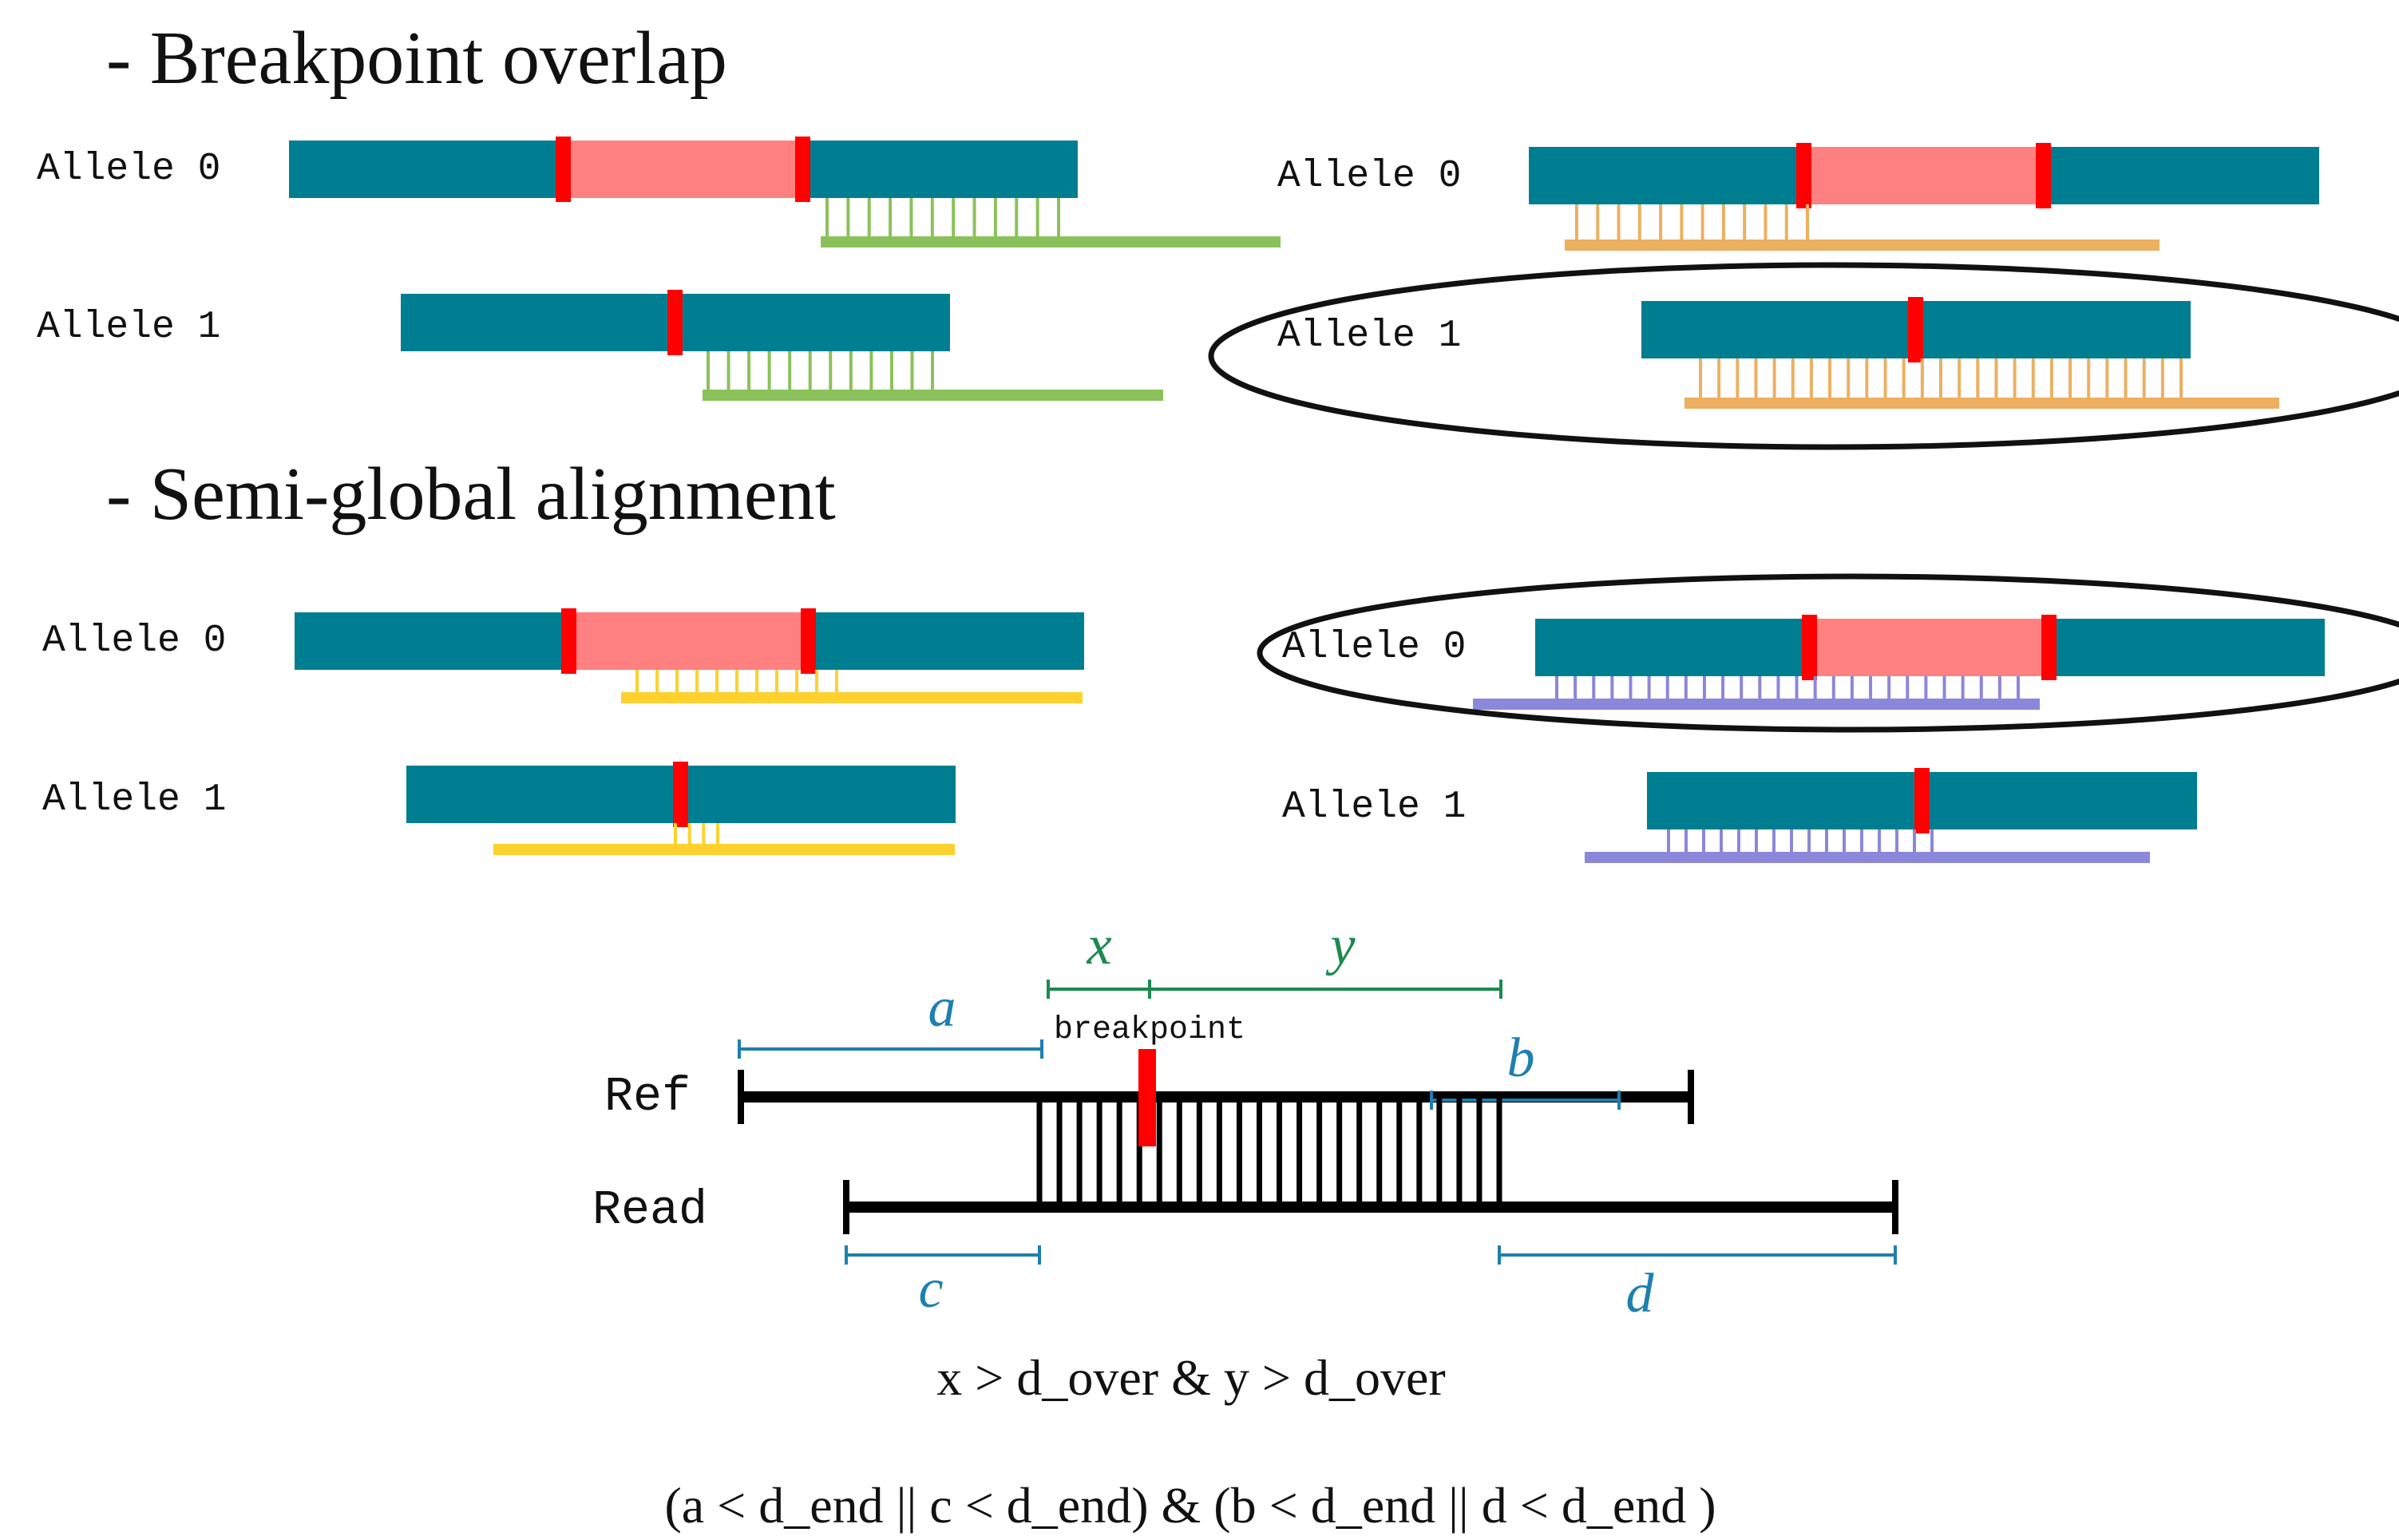  Describe the element at coordinates (128, 327) in the screenshot. I see `bo-left-allele1-label: Allele 1` at that location.